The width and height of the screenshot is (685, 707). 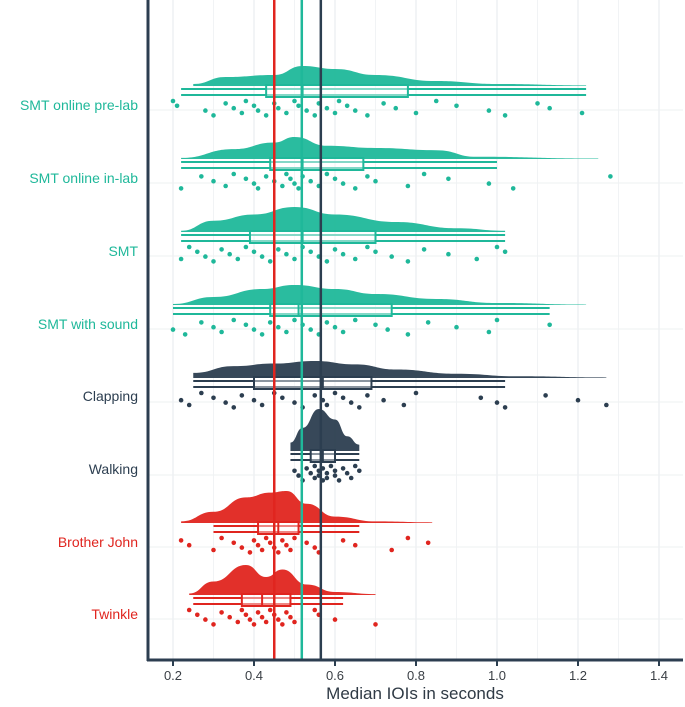 I want to click on y-axis-category-label: Brother John, so click(x=98, y=542).